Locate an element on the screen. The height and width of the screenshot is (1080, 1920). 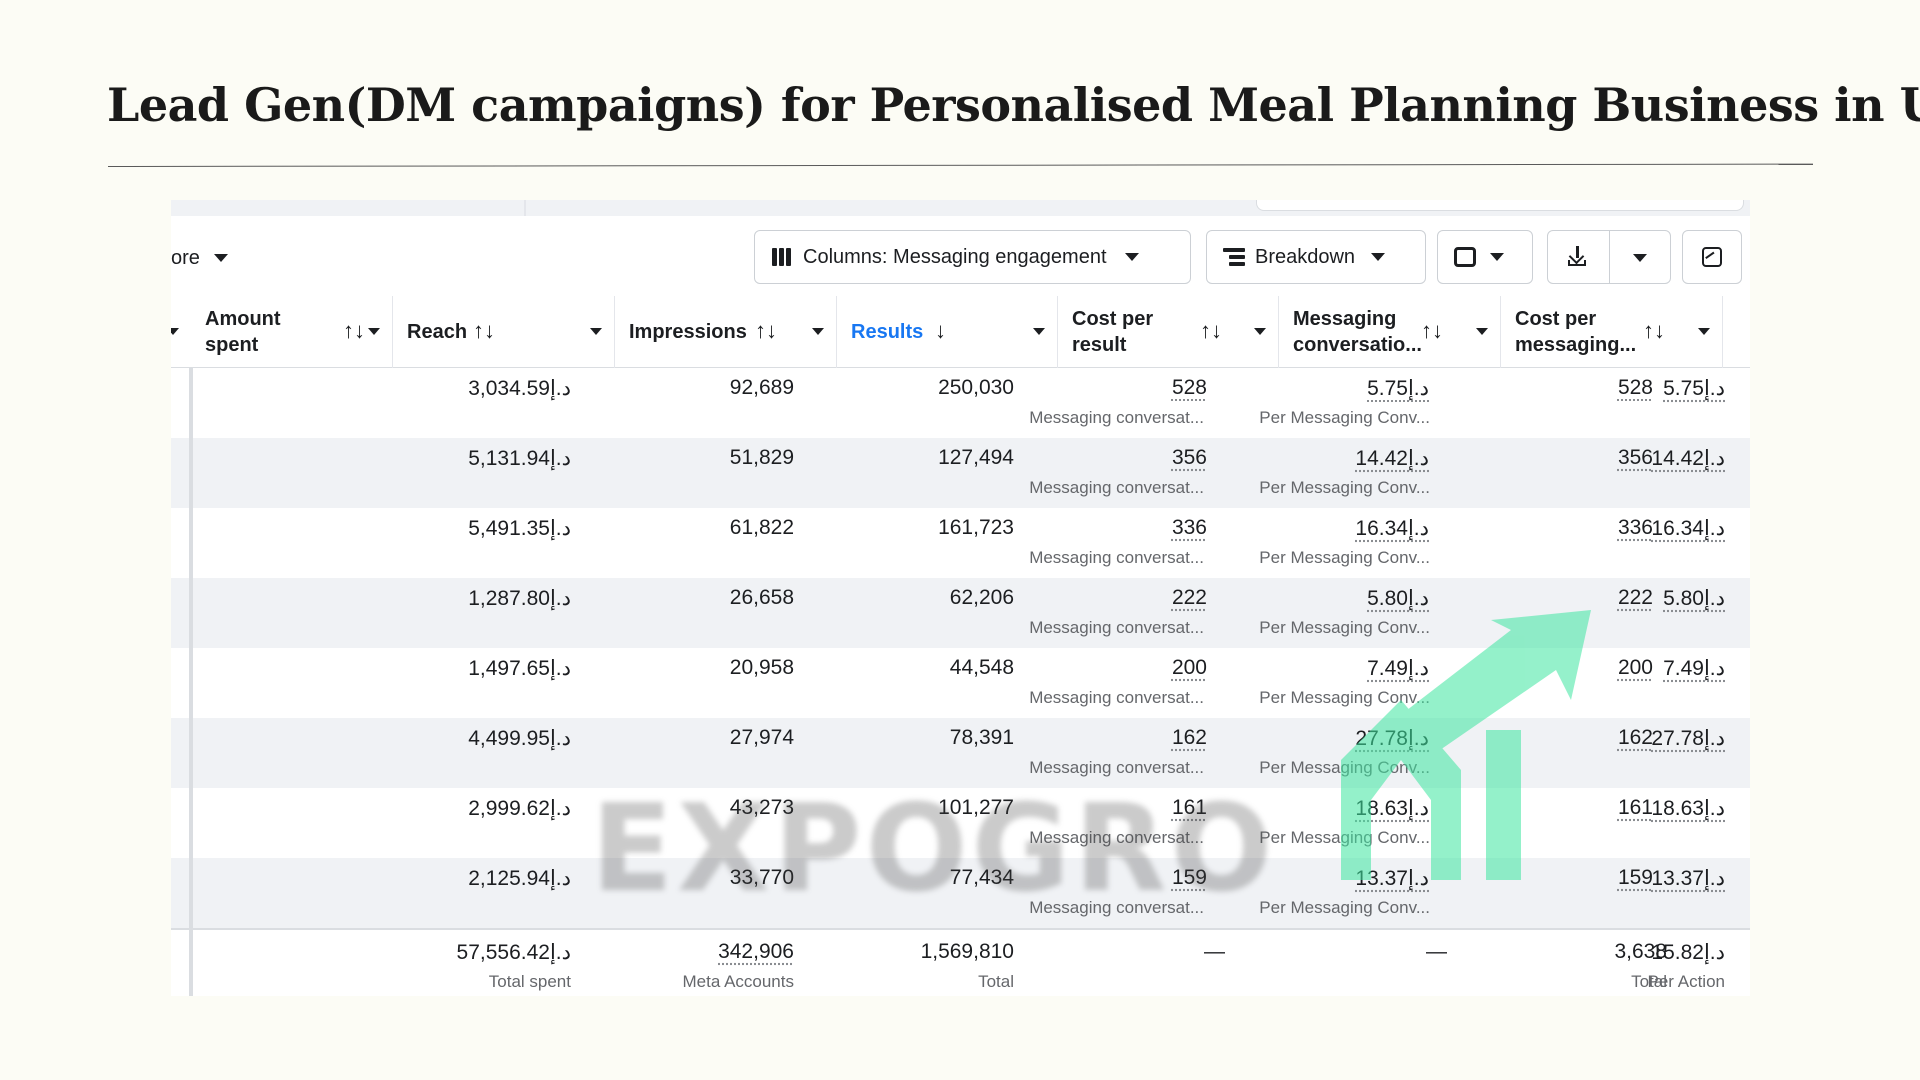
cell-reach: 43,273 is located at coordinates (761, 807).